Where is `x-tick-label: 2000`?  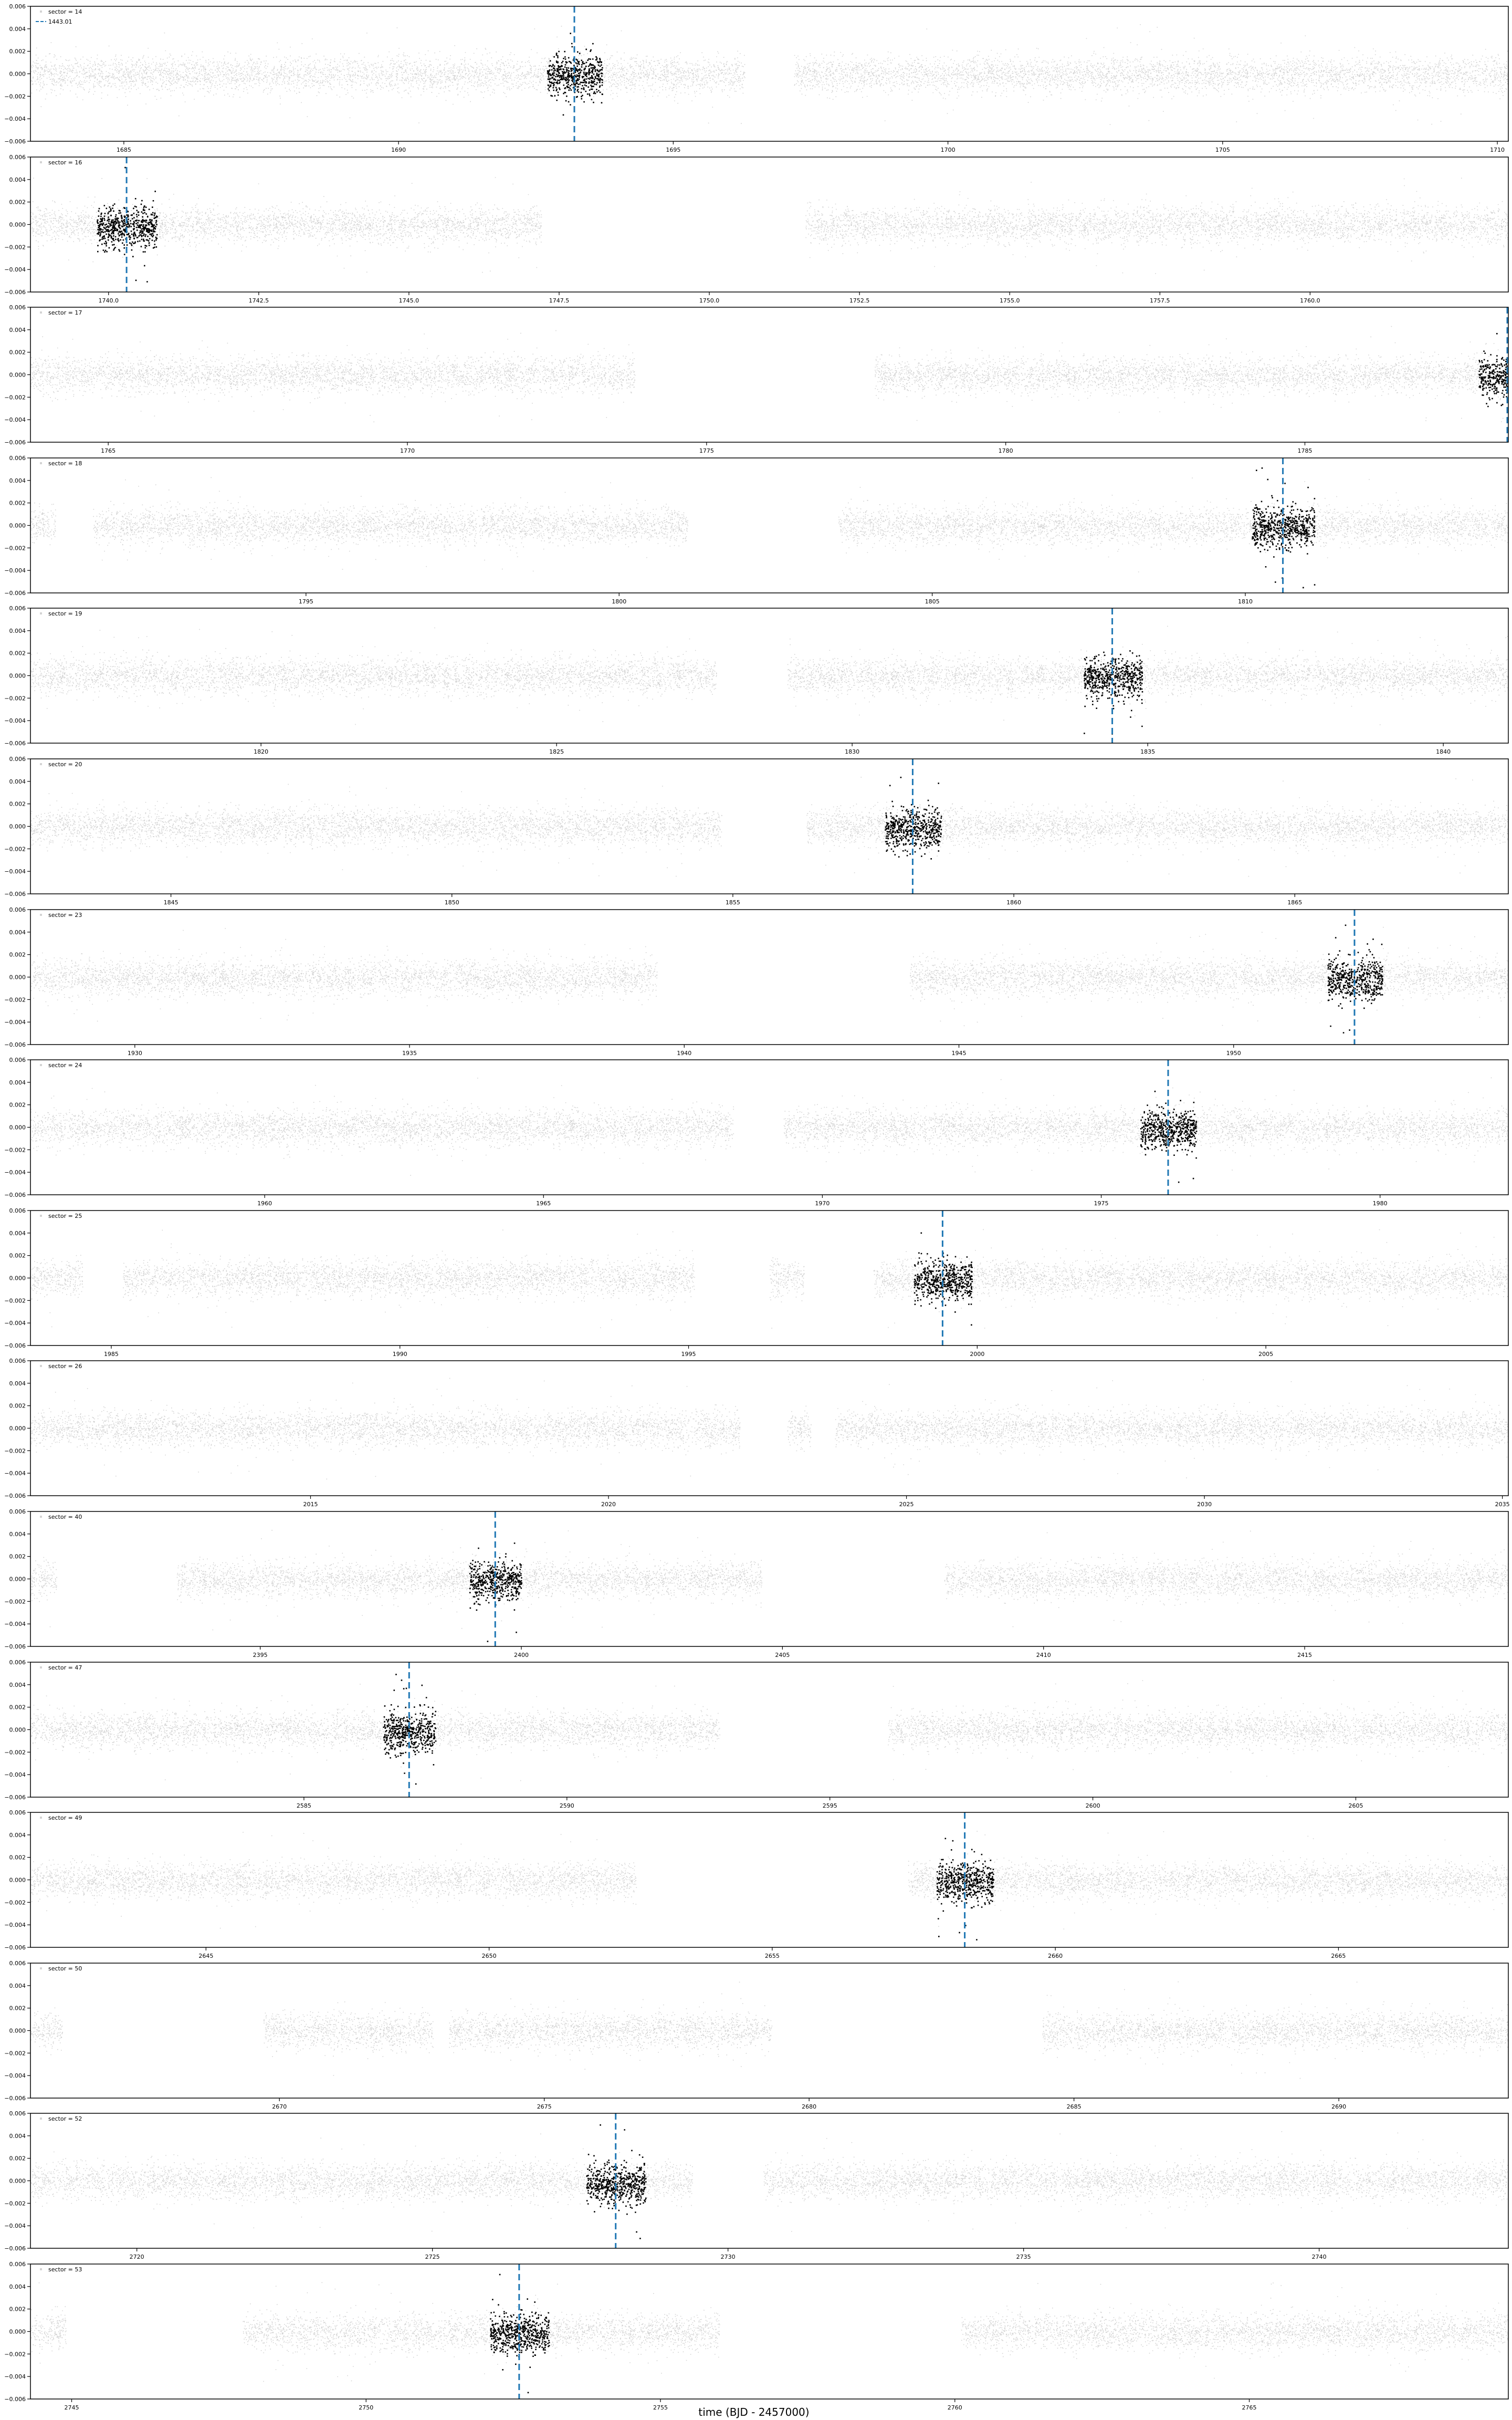 x-tick-label: 2000 is located at coordinates (977, 1355).